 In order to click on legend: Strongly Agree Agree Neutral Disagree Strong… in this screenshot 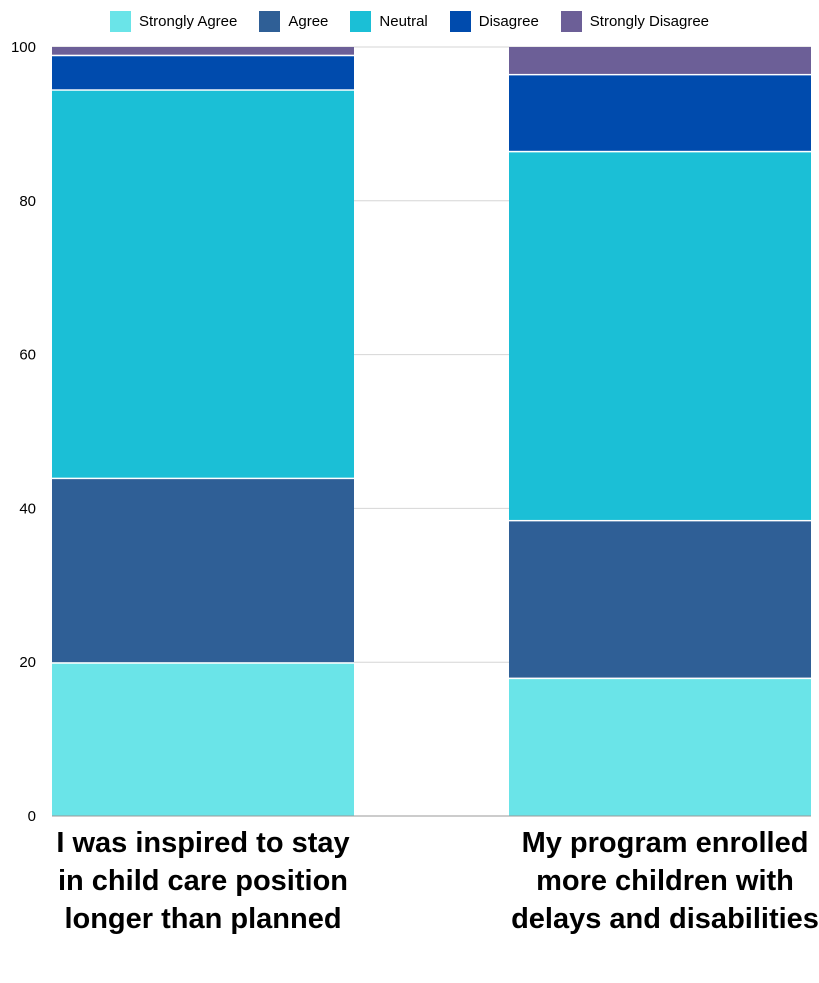, I will do `click(409, 21)`.